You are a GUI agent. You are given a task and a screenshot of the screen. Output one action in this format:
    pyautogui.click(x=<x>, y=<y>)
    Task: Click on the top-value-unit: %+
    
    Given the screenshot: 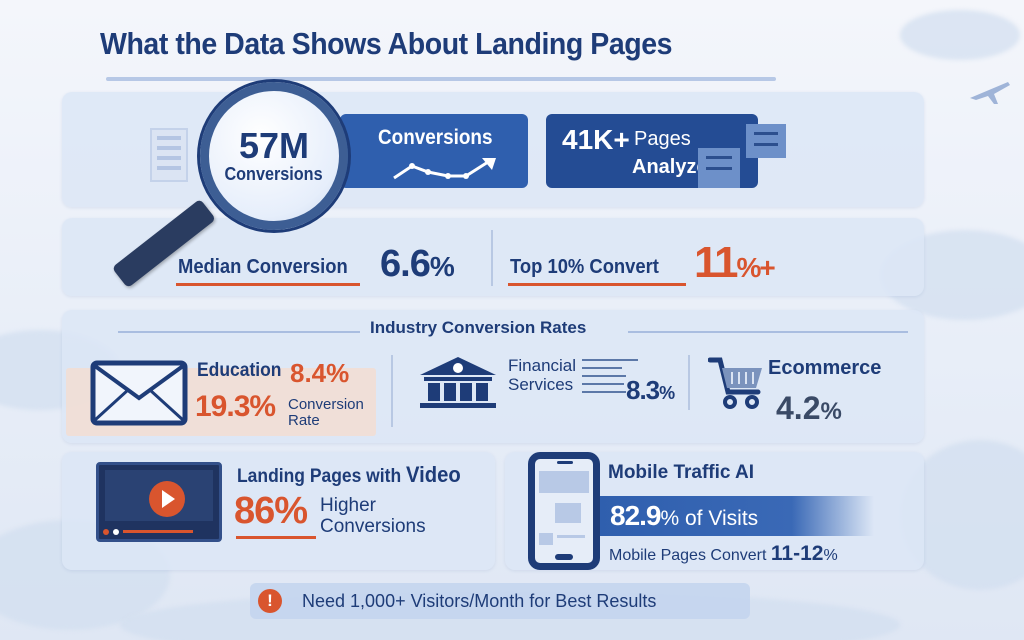 What is the action you would take?
    pyautogui.click(x=756, y=267)
    